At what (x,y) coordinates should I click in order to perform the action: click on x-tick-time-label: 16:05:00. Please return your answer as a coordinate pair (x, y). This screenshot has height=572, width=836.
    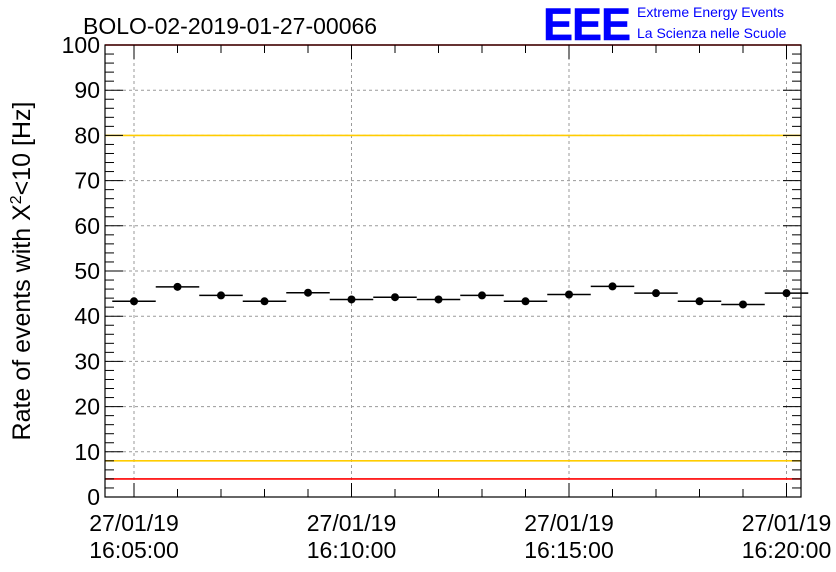
    Looking at the image, I should click on (134, 550).